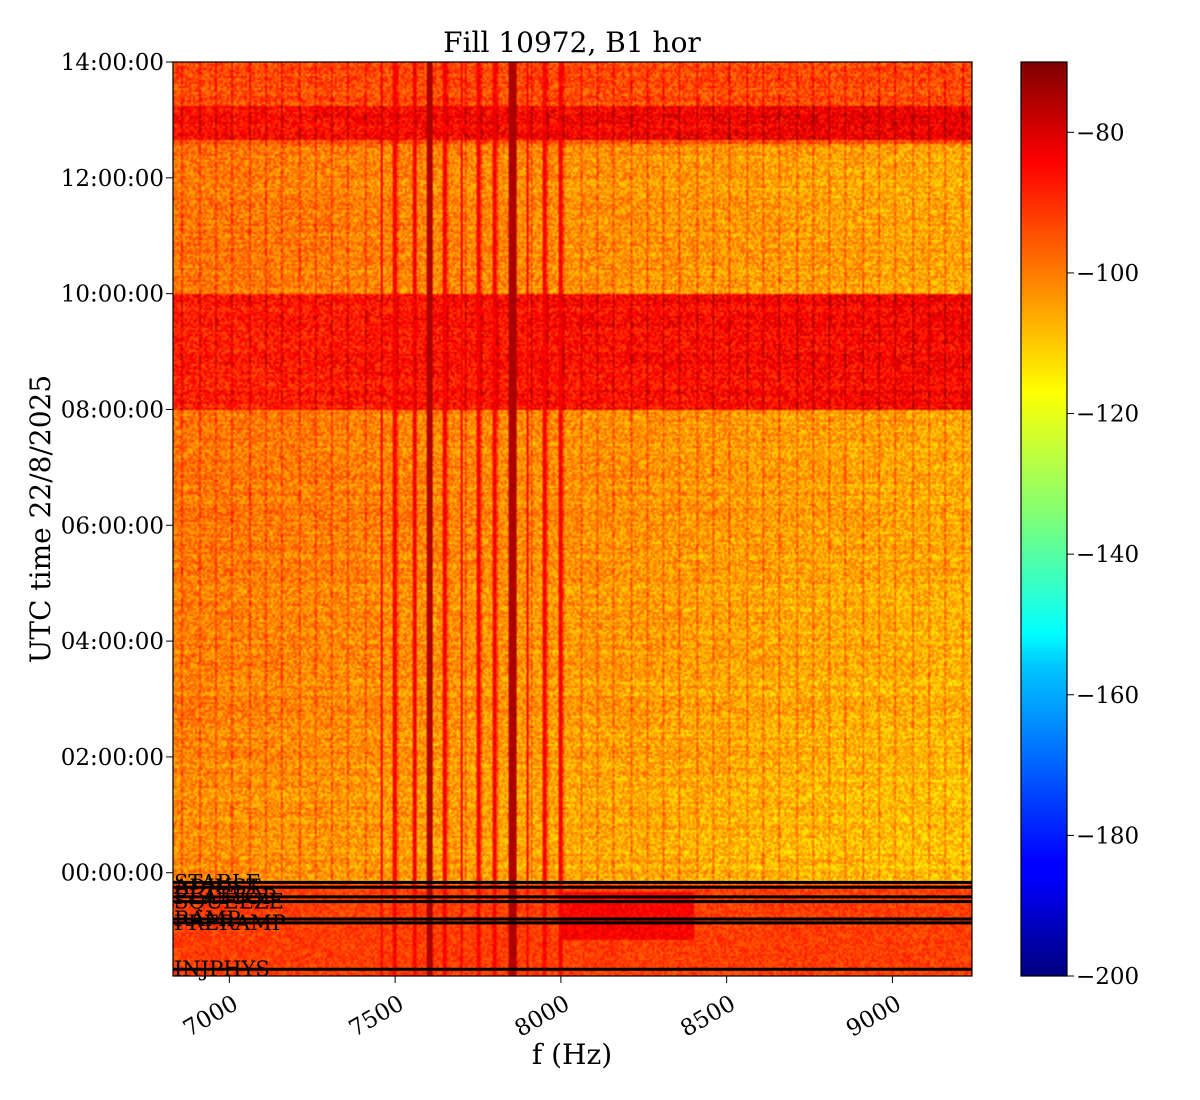 This screenshot has width=1200, height=1100. Describe the element at coordinates (1107, 555) in the screenshot. I see `colorbar-tick-label-3: −140` at that location.